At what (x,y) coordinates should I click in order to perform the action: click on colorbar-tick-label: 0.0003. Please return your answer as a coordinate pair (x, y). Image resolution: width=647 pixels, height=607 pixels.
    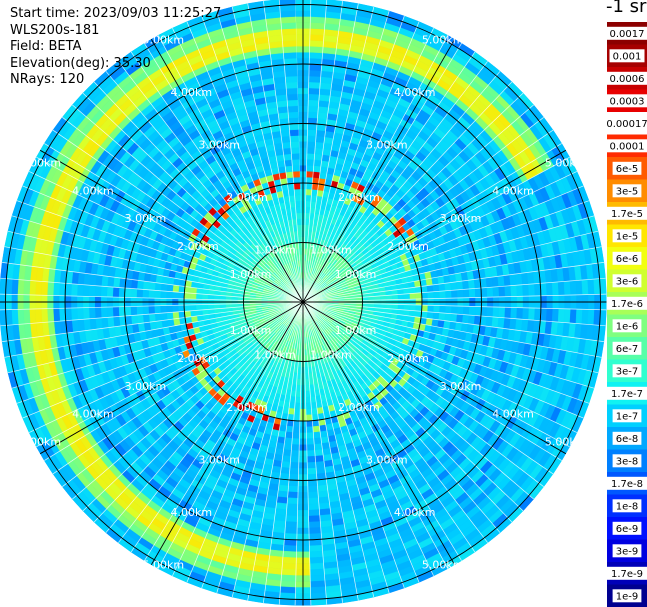
    Looking at the image, I should click on (627, 101).